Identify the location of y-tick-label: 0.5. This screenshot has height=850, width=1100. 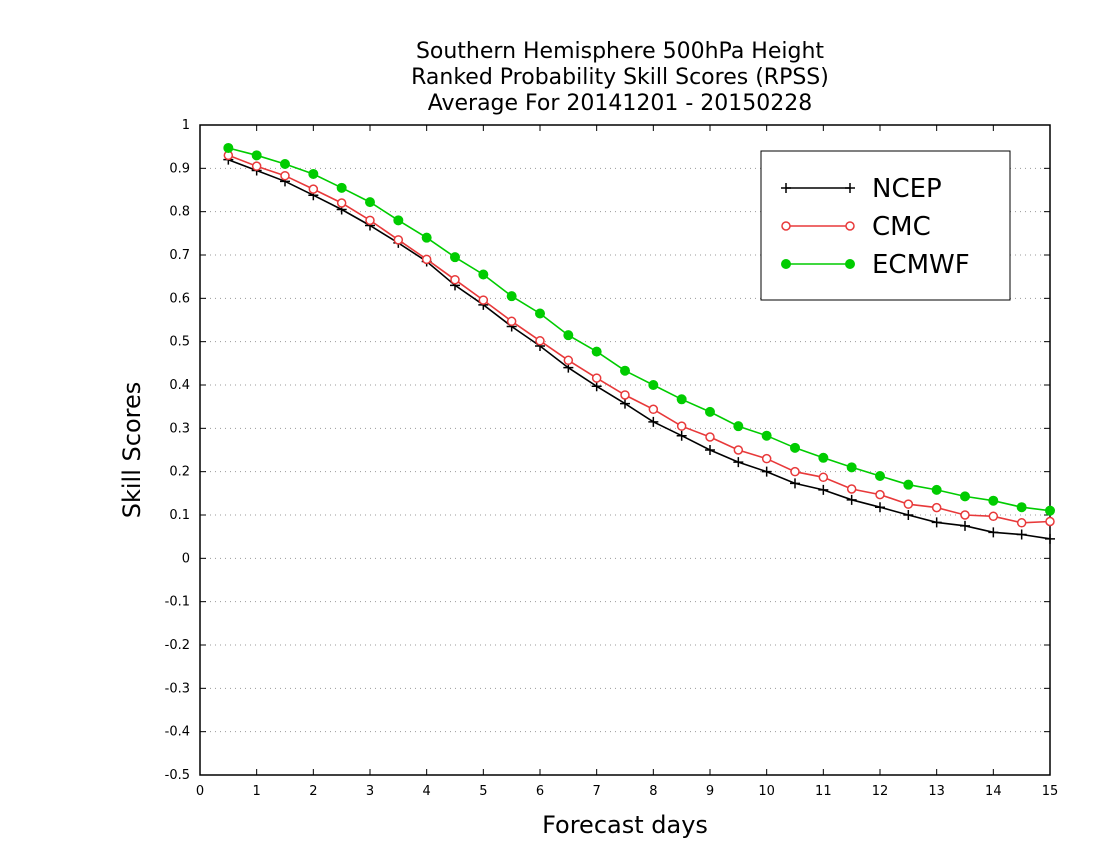
(179, 342).